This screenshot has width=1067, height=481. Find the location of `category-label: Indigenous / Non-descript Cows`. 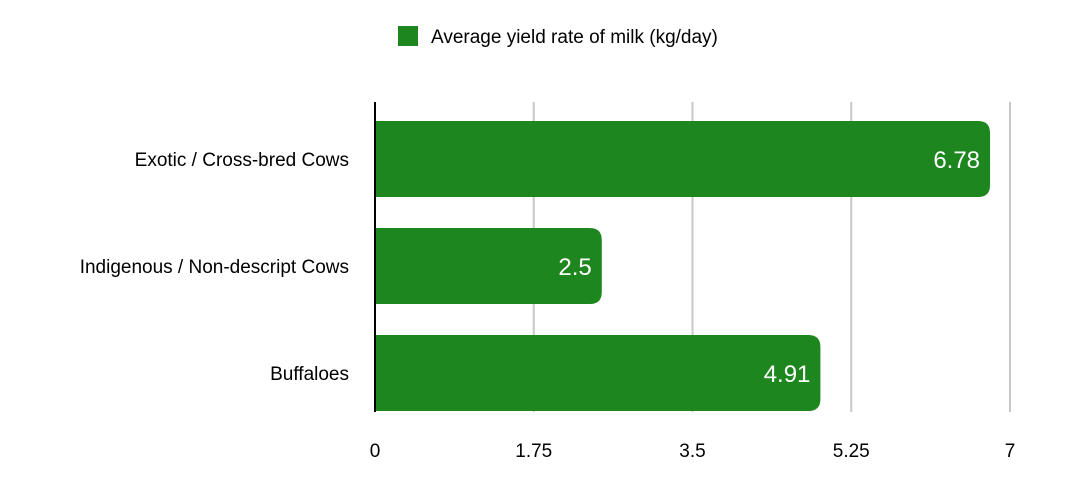

category-label: Indigenous / Non-descript Cows is located at coordinates (214, 267).